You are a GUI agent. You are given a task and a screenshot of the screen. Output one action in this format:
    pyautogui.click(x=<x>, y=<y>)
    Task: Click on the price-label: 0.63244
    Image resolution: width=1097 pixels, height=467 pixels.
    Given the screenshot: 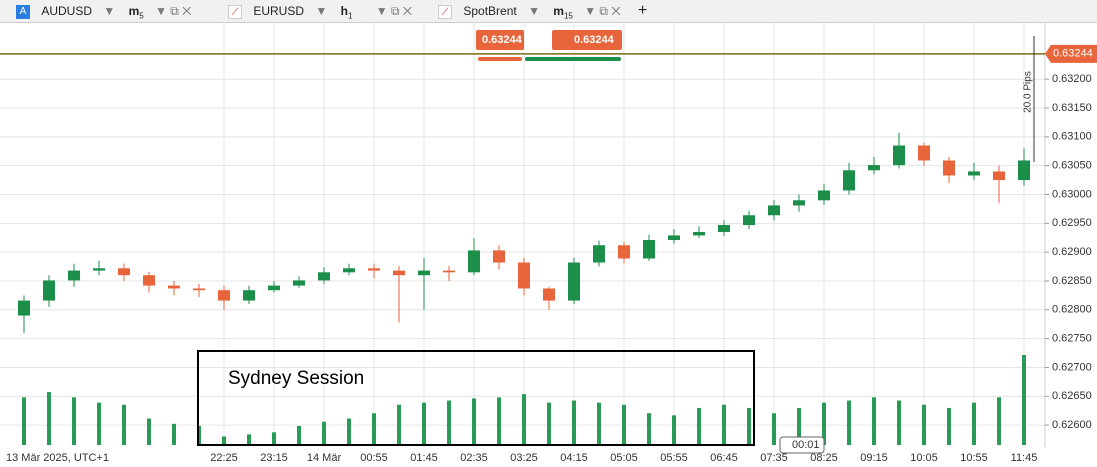 What is the action you would take?
    pyautogui.click(x=1073, y=54)
    